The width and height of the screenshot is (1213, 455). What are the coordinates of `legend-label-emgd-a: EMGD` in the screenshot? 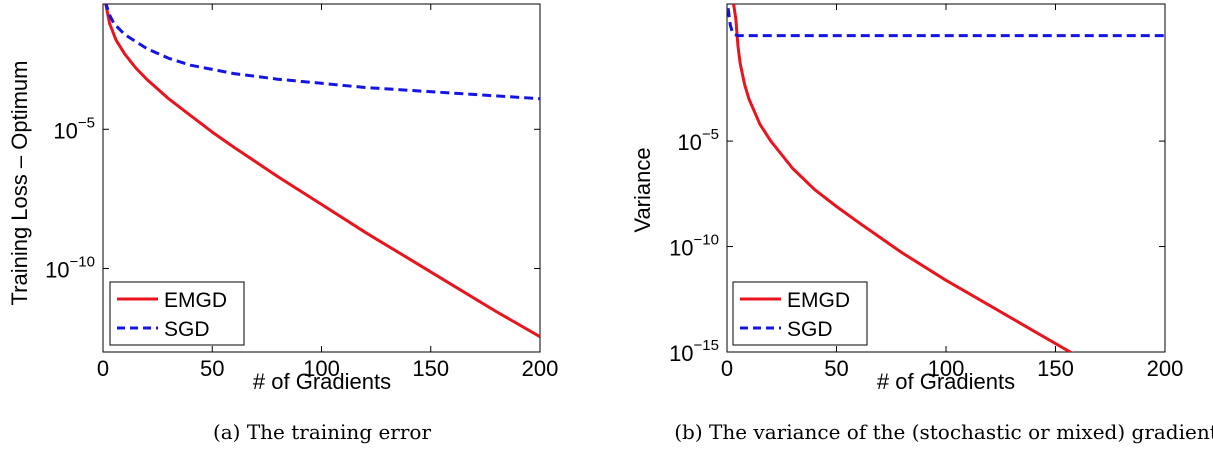 It's located at (195, 300).